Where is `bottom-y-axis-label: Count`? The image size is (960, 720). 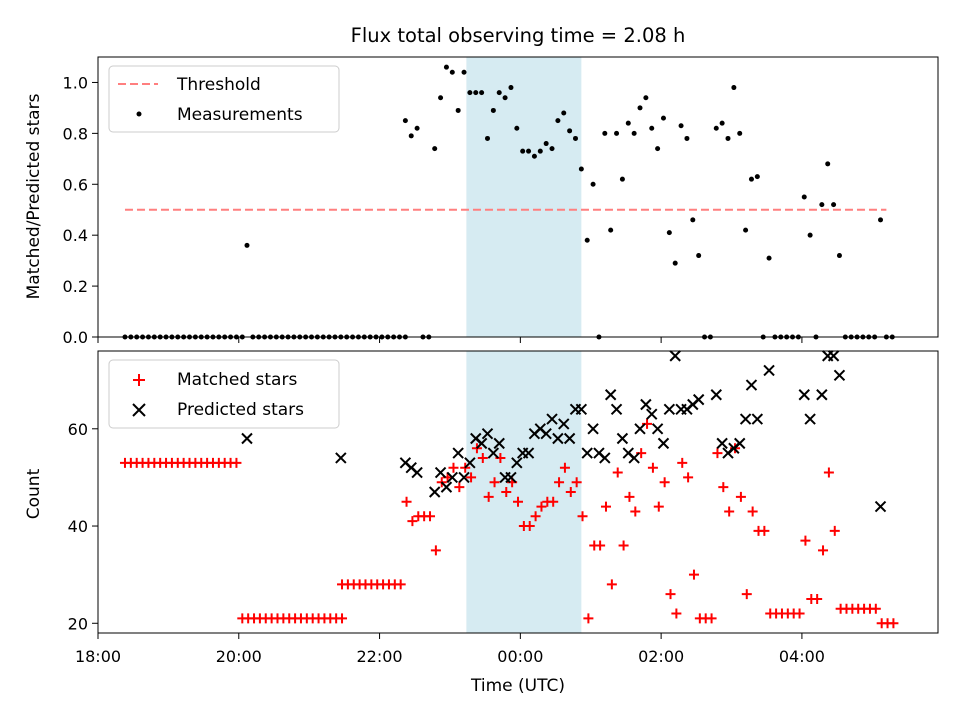
bottom-y-axis-label: Count is located at coordinates (34, 493).